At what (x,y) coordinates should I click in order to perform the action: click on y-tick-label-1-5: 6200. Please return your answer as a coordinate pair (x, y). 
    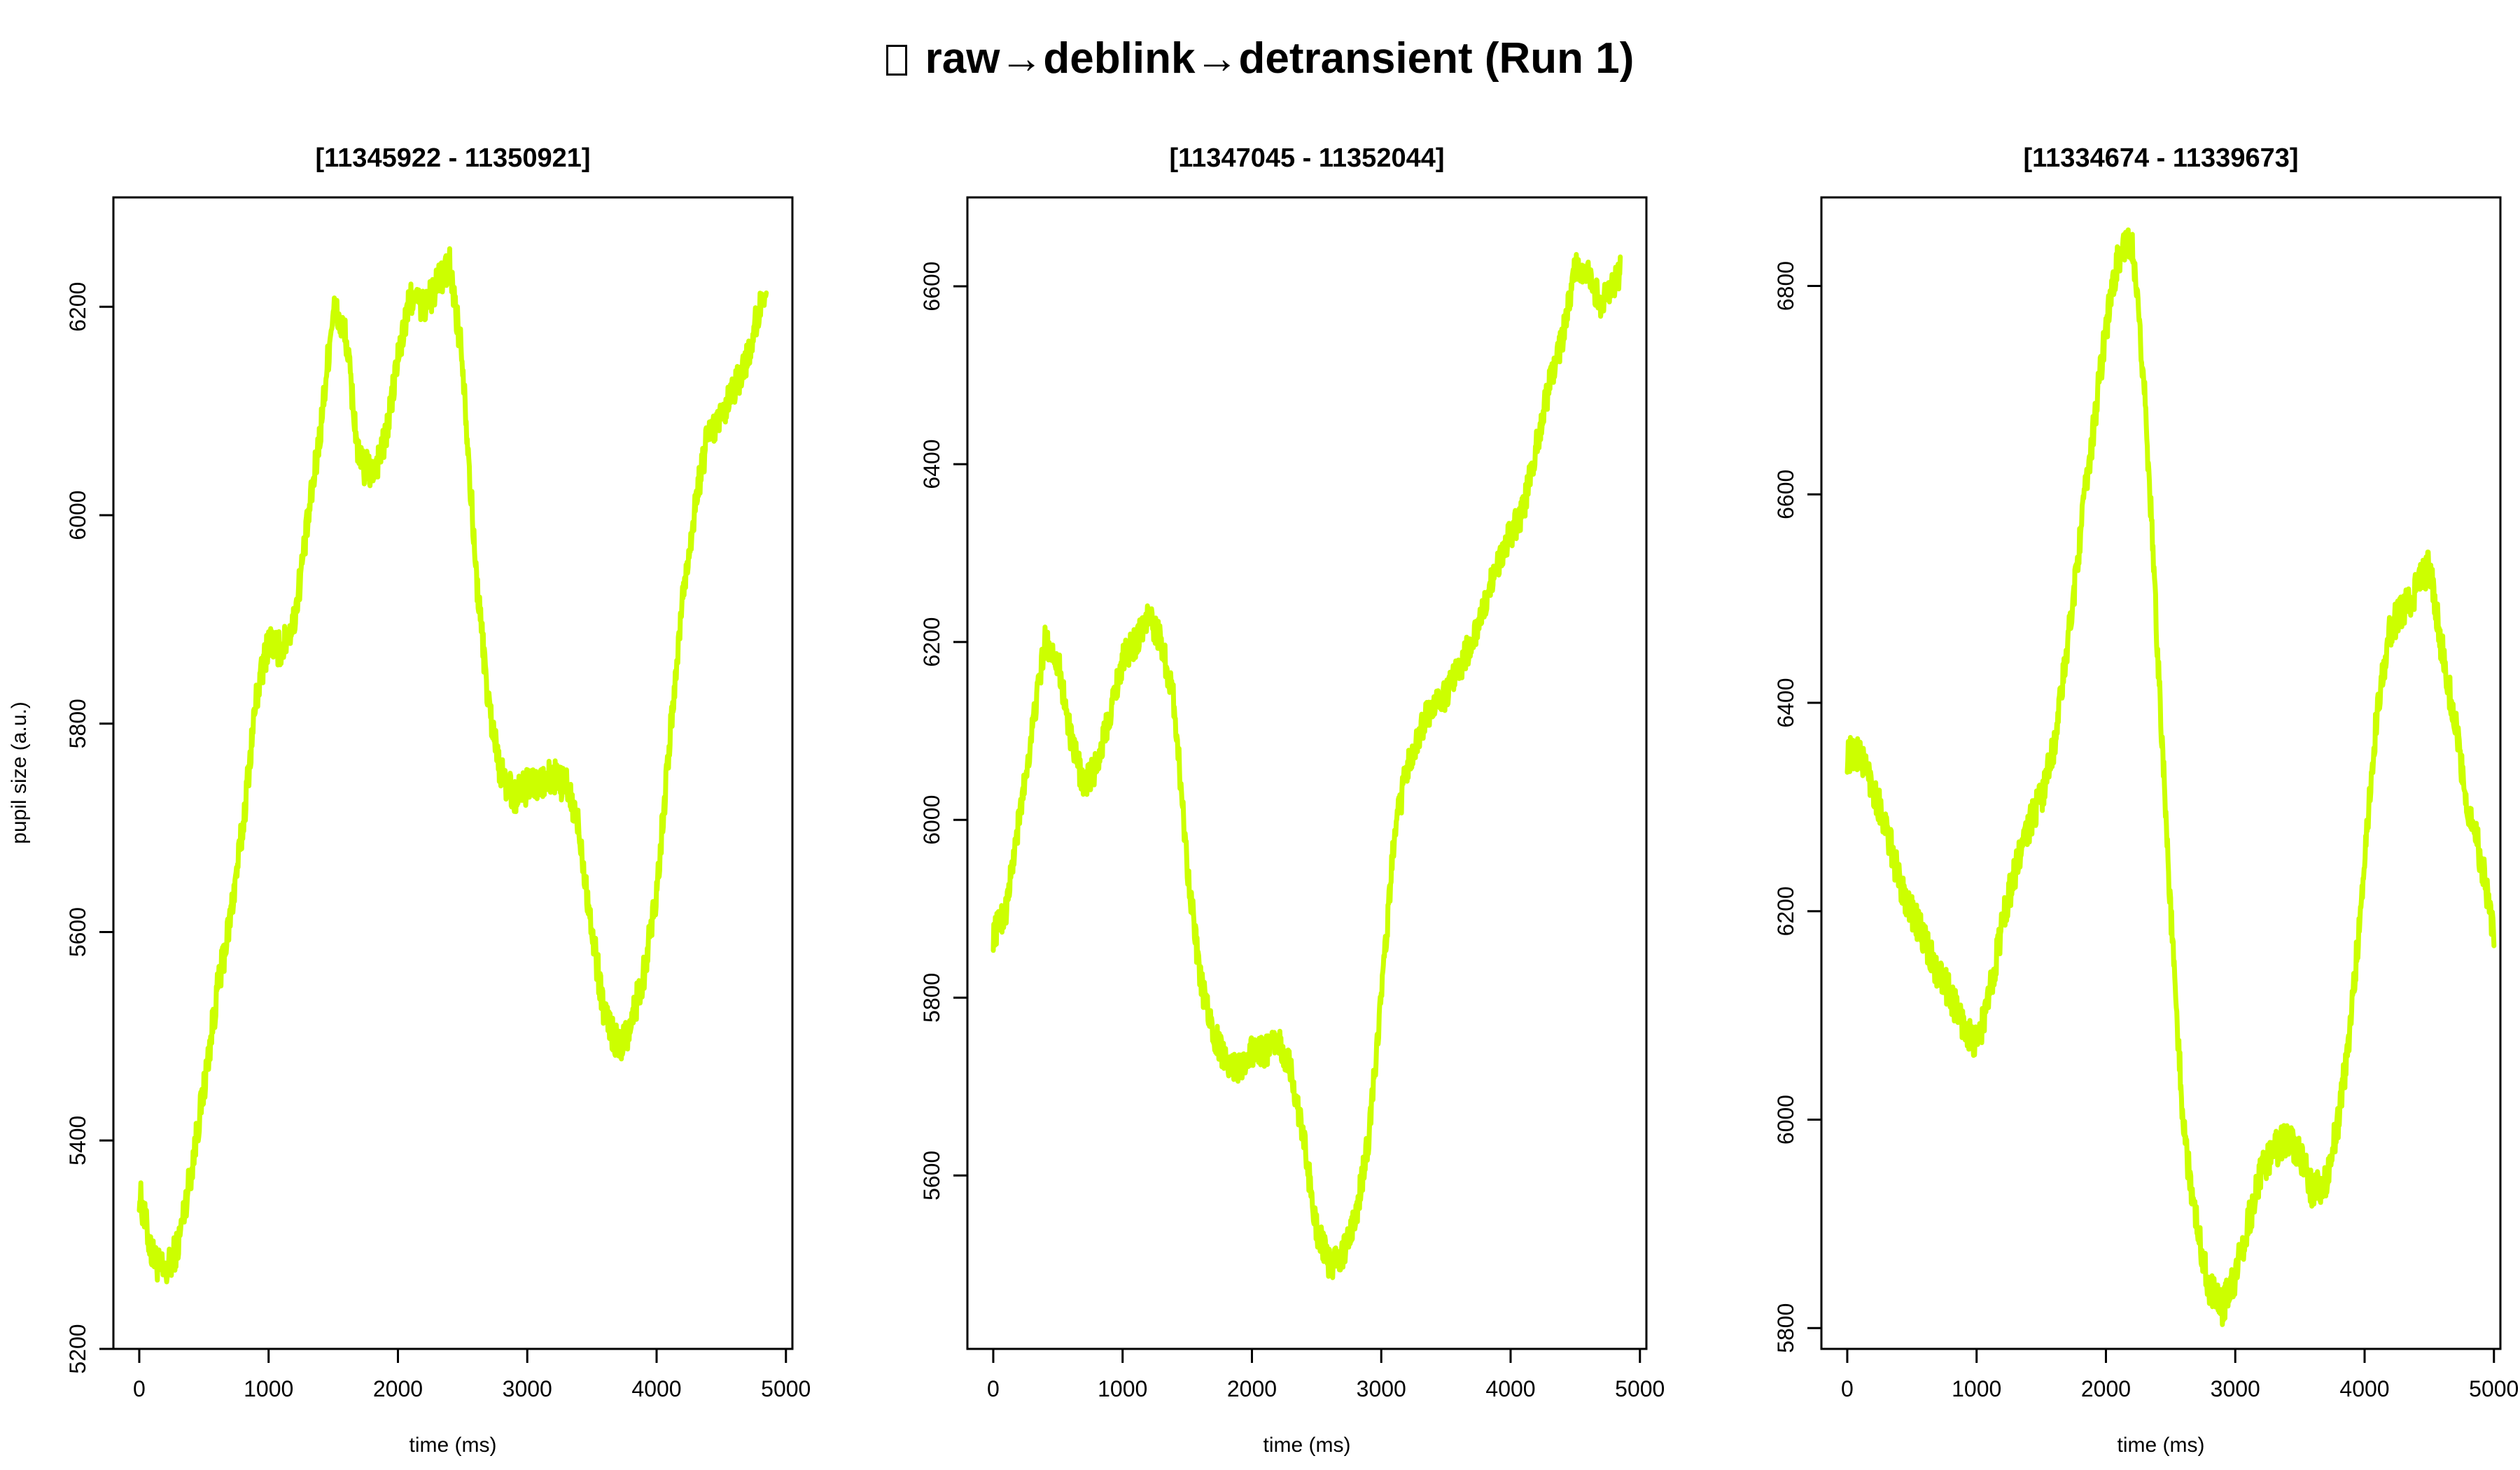
    Looking at the image, I should click on (77, 307).